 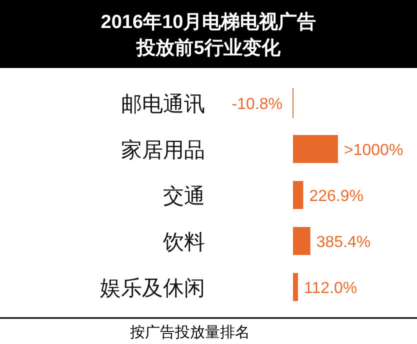 I want to click on data-label: 226.9%, so click(x=336, y=196).